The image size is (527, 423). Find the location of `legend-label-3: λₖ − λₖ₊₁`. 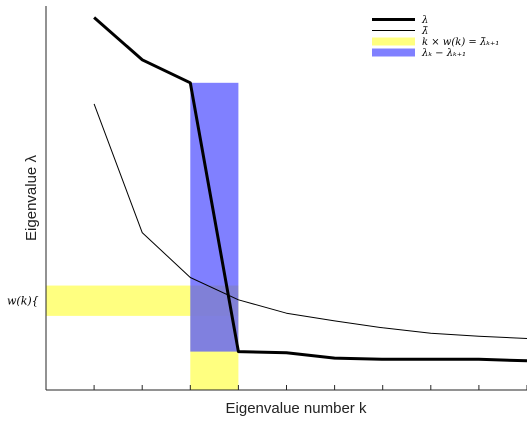

legend-label-3: λₖ − λₖ₊₁ is located at coordinates (443, 53).